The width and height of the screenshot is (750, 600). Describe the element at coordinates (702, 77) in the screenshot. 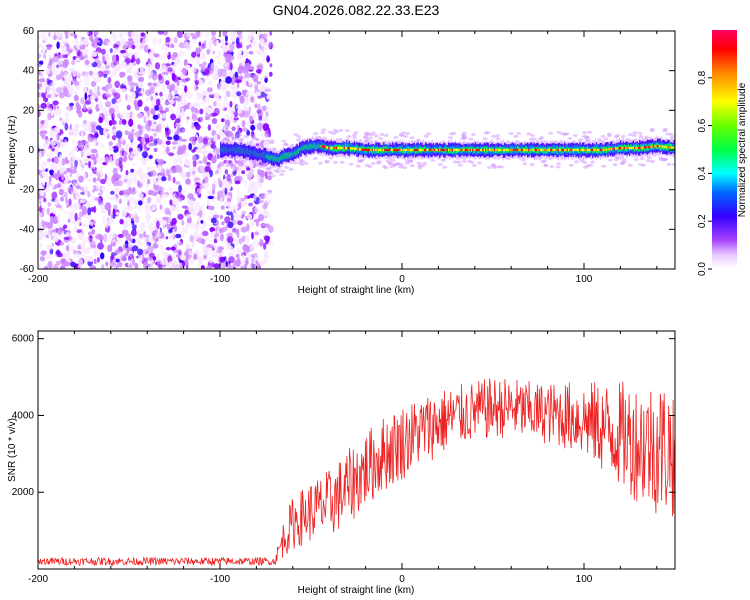

I see `colorbar-tick-label: 0.8` at that location.